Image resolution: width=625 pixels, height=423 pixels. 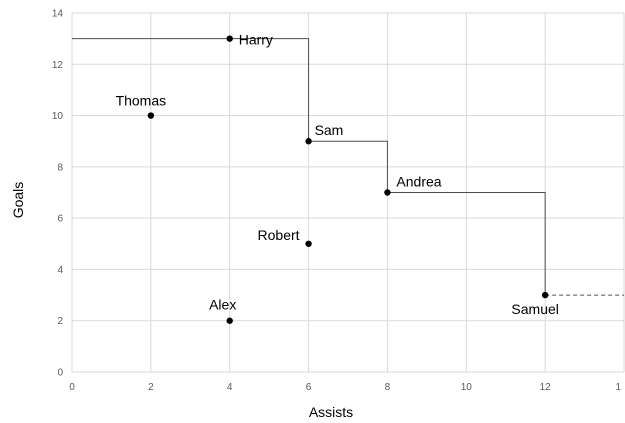 What do you see at coordinates (308, 243) in the screenshot?
I see `data-point-robert` at bounding box center [308, 243].